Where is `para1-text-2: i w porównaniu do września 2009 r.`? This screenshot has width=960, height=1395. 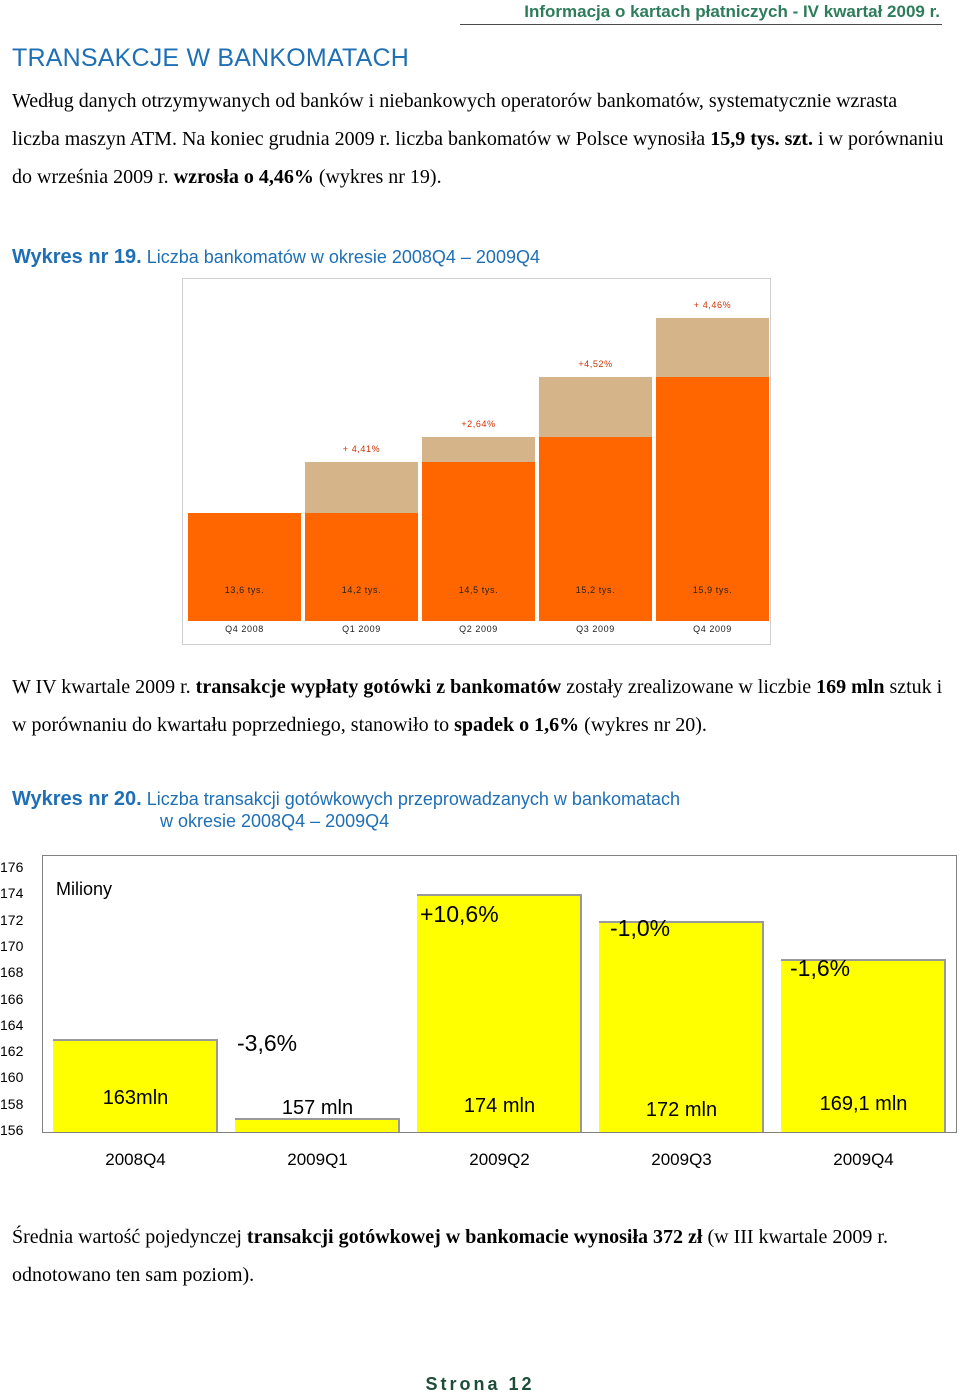
para1-text-2: i w porównaniu do września 2009 r. is located at coordinates (478, 158).